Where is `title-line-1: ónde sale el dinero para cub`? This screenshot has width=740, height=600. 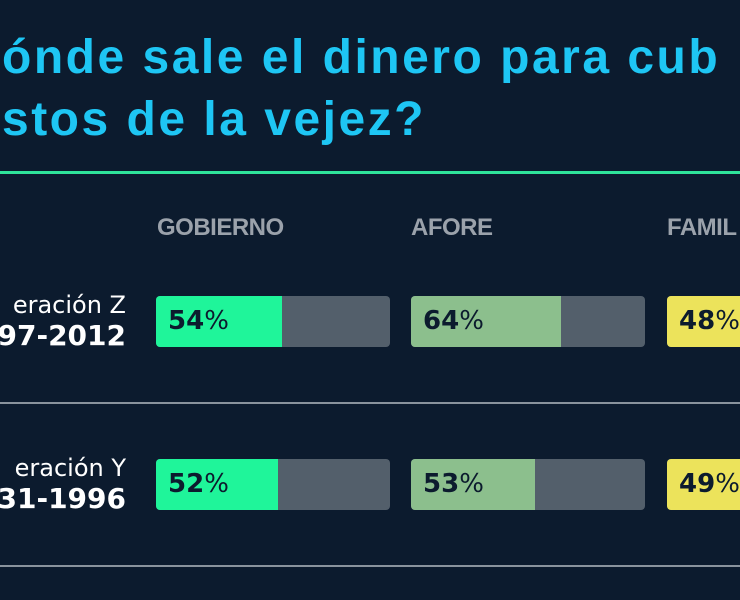
title-line-1: ónde sale el dinero para cub is located at coordinates (361, 57).